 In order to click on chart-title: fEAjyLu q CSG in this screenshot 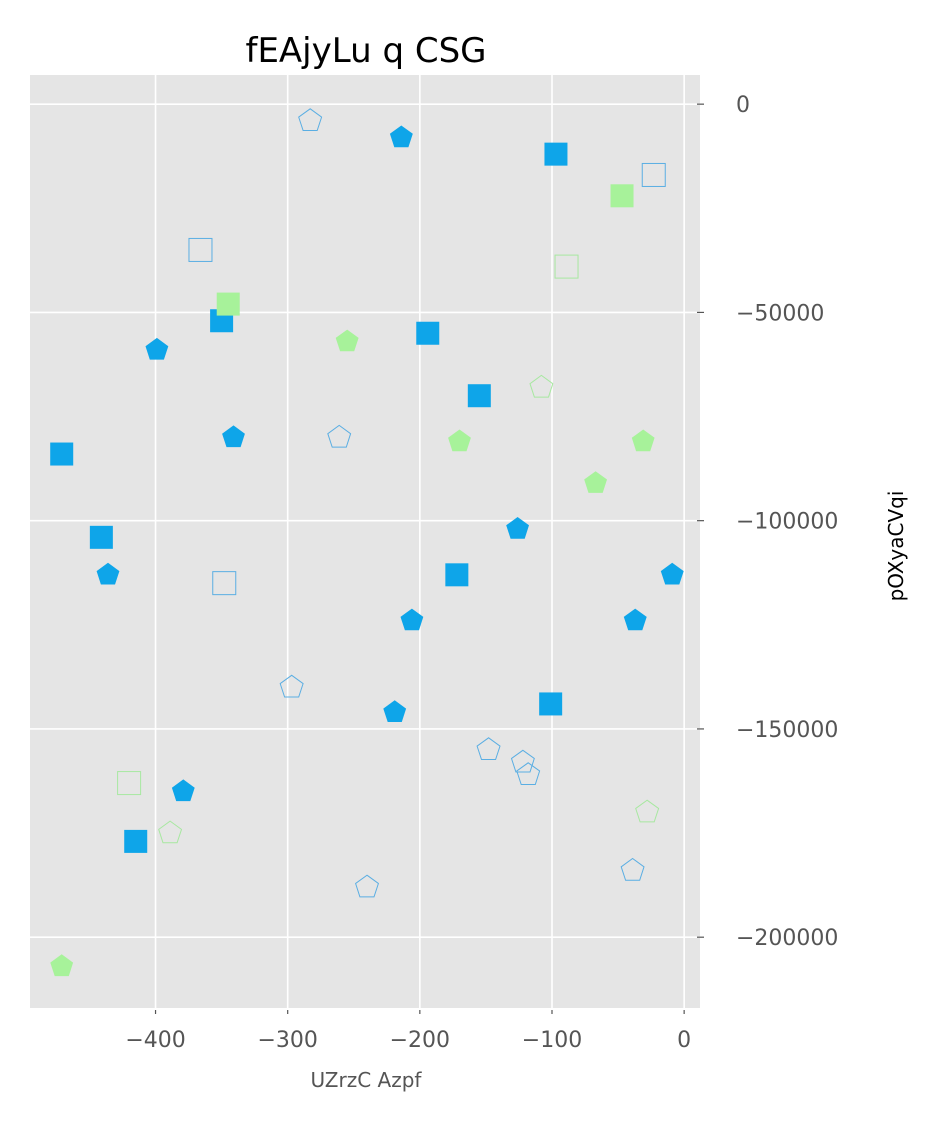, I will do `click(365, 51)`.